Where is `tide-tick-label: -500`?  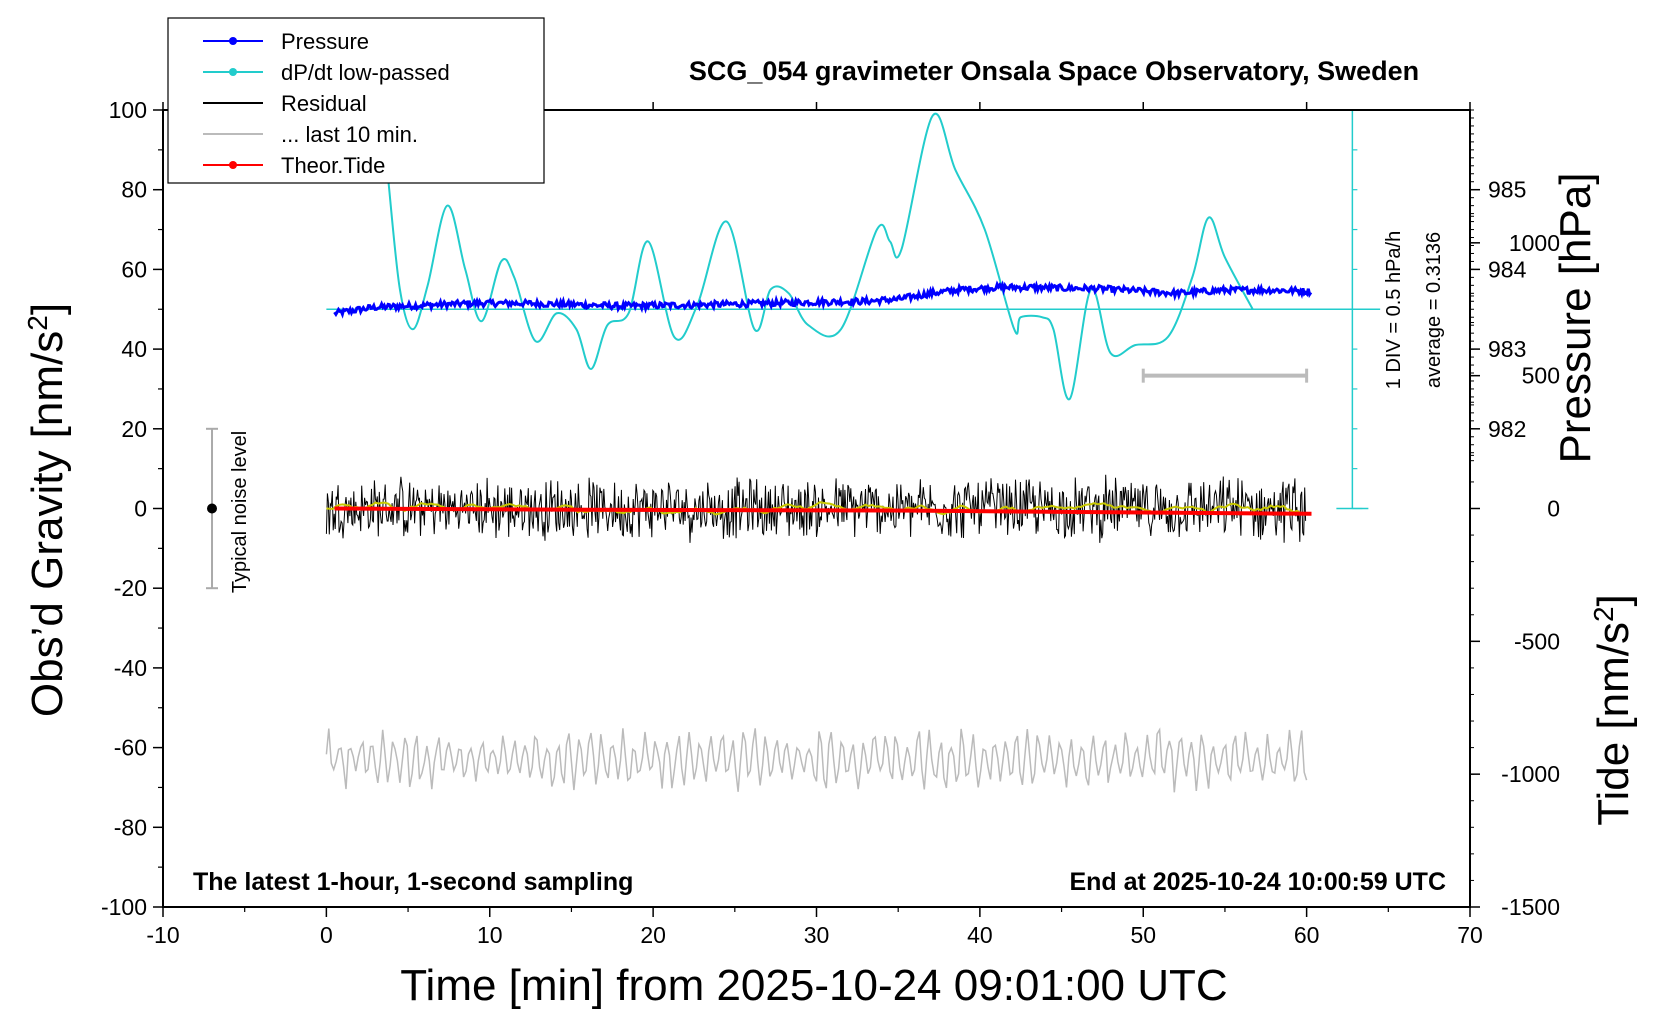 tide-tick-label: -500 is located at coordinates (1537, 641).